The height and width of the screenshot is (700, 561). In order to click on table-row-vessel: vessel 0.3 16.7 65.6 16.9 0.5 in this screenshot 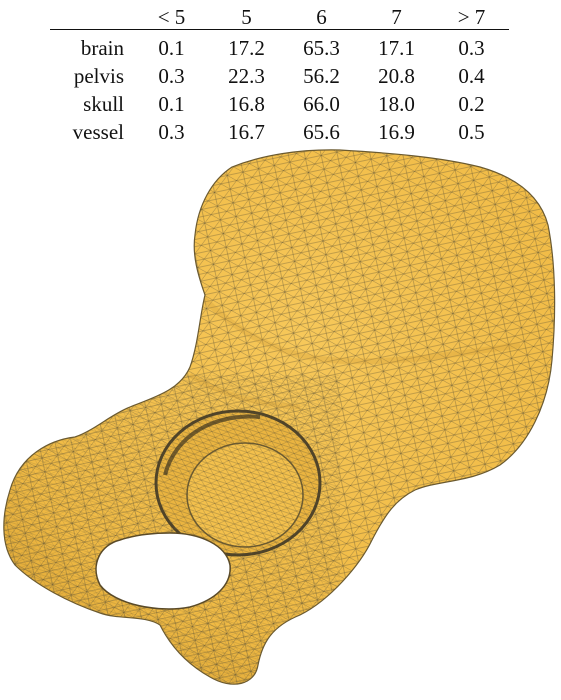, I will do `click(279, 132)`.